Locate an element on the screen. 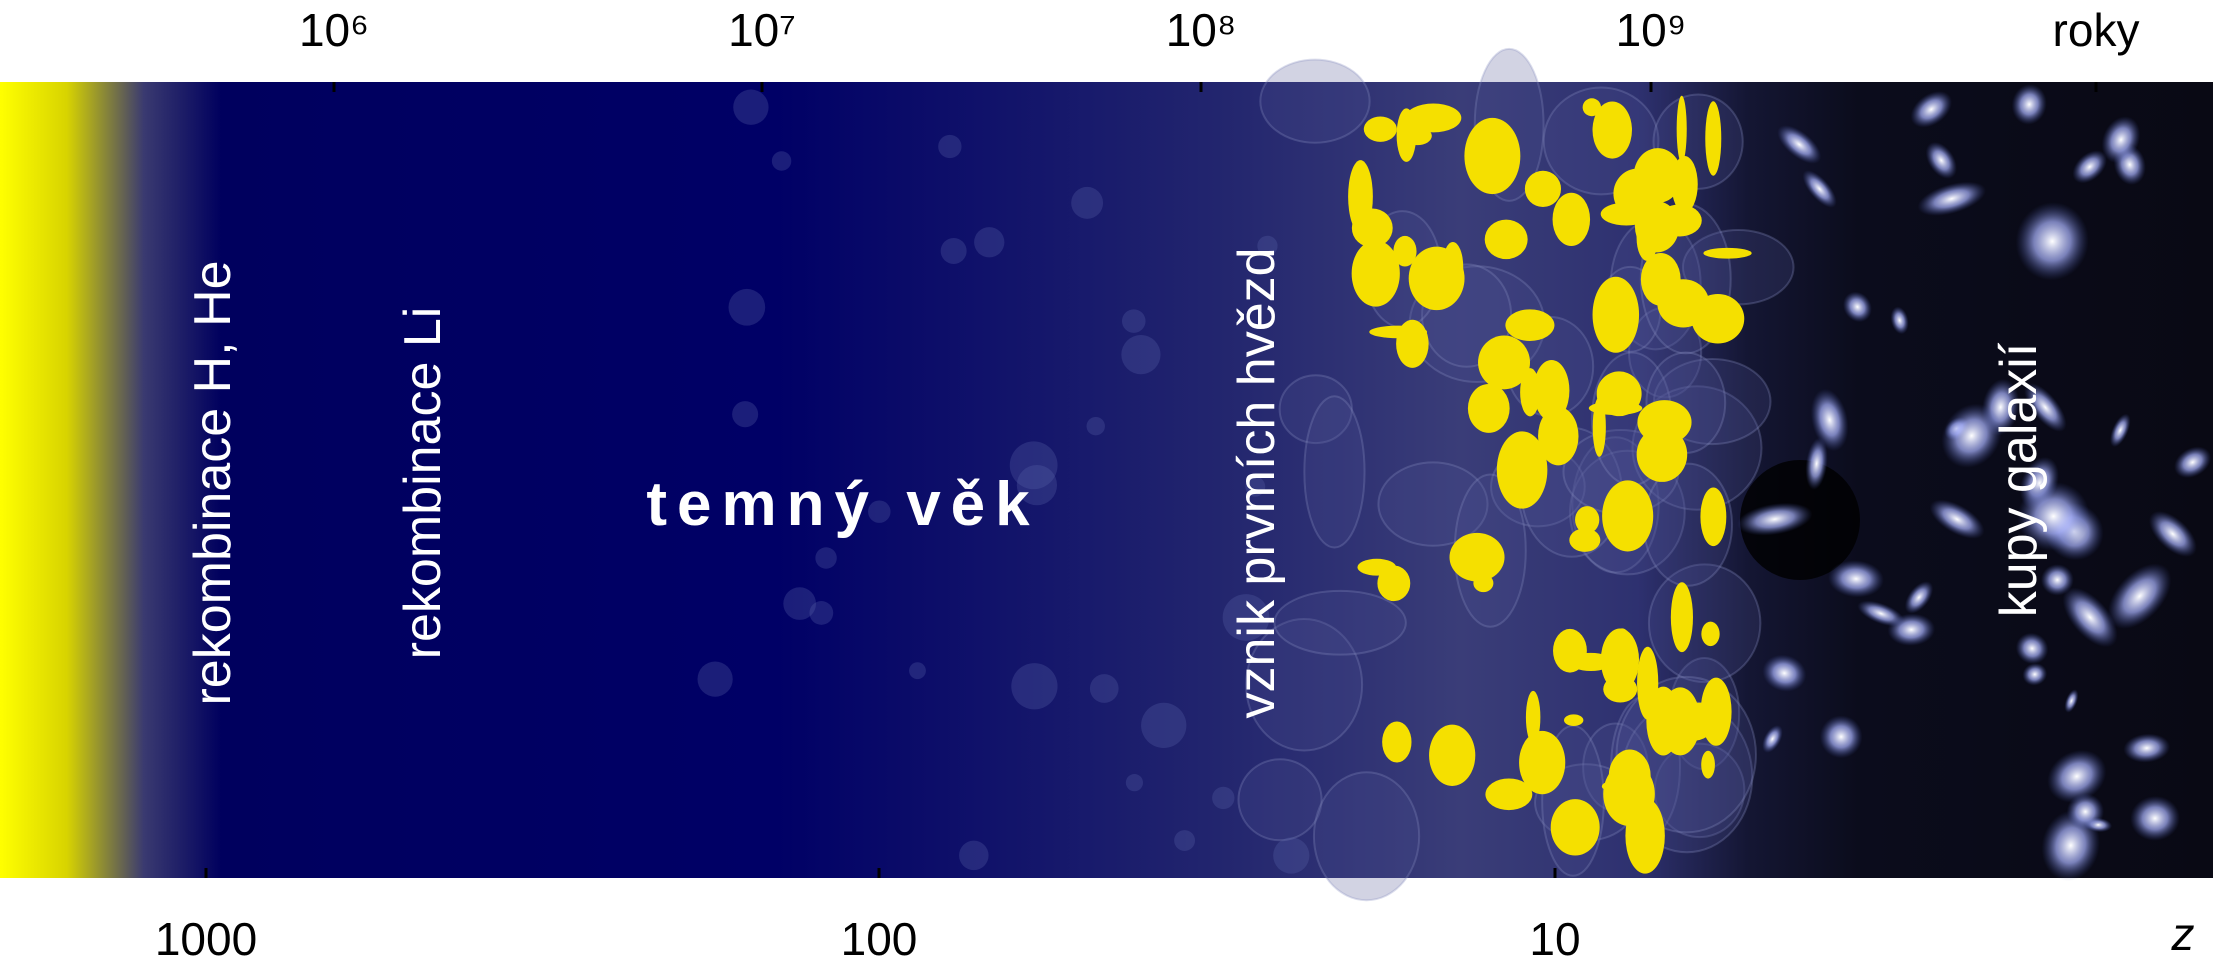  label-recombination-li: rekombinace Li is located at coordinates (423, 483).